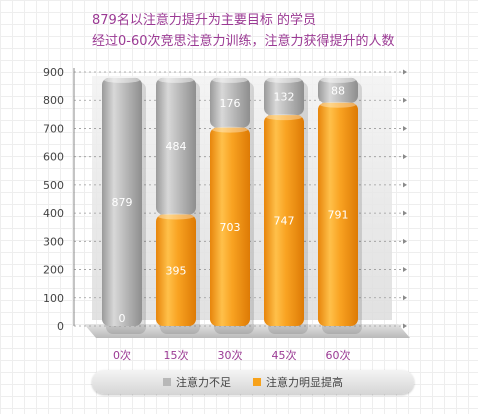  What do you see at coordinates (53, 100) in the screenshot?
I see `y-tick-label: 800` at bounding box center [53, 100].